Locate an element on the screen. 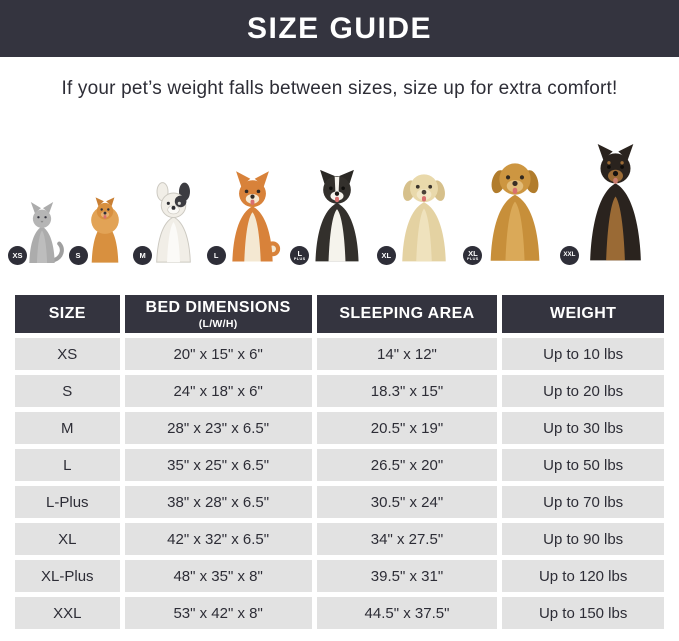  table-cell: 38" x 28" x 6.5" is located at coordinates (218, 502).